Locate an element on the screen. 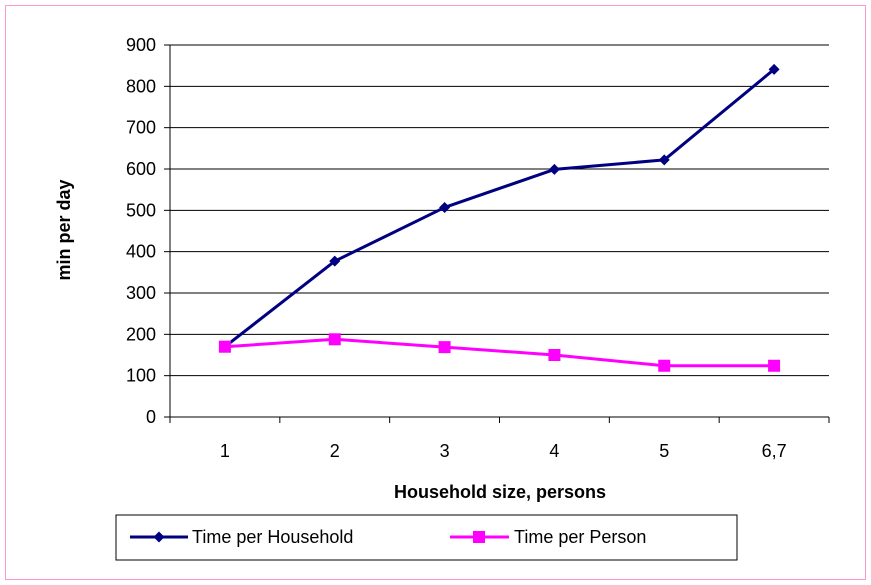 The height and width of the screenshot is (585, 871). legend-box is located at coordinates (426, 537).